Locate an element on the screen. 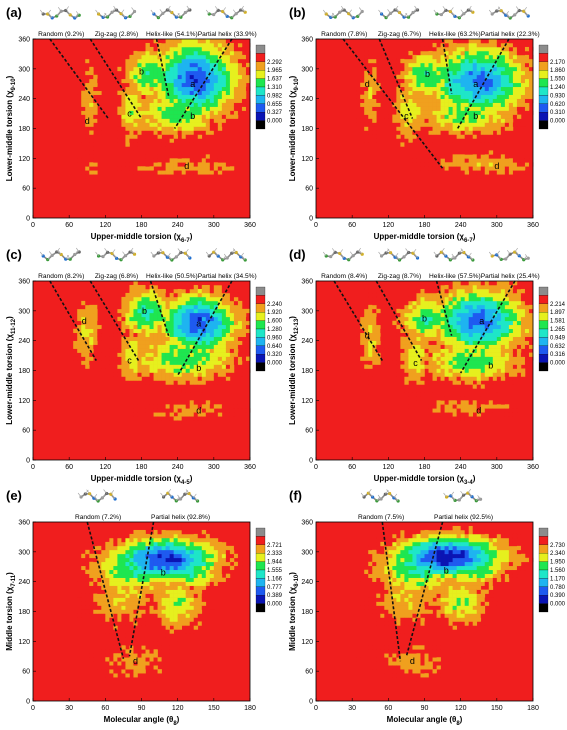 The width and height of the screenshot is (567, 730). category-label: Random (7.8%) is located at coordinates (344, 34).